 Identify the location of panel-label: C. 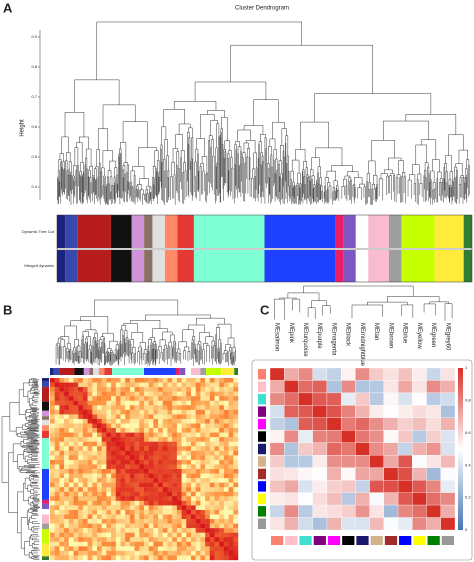
(265, 309).